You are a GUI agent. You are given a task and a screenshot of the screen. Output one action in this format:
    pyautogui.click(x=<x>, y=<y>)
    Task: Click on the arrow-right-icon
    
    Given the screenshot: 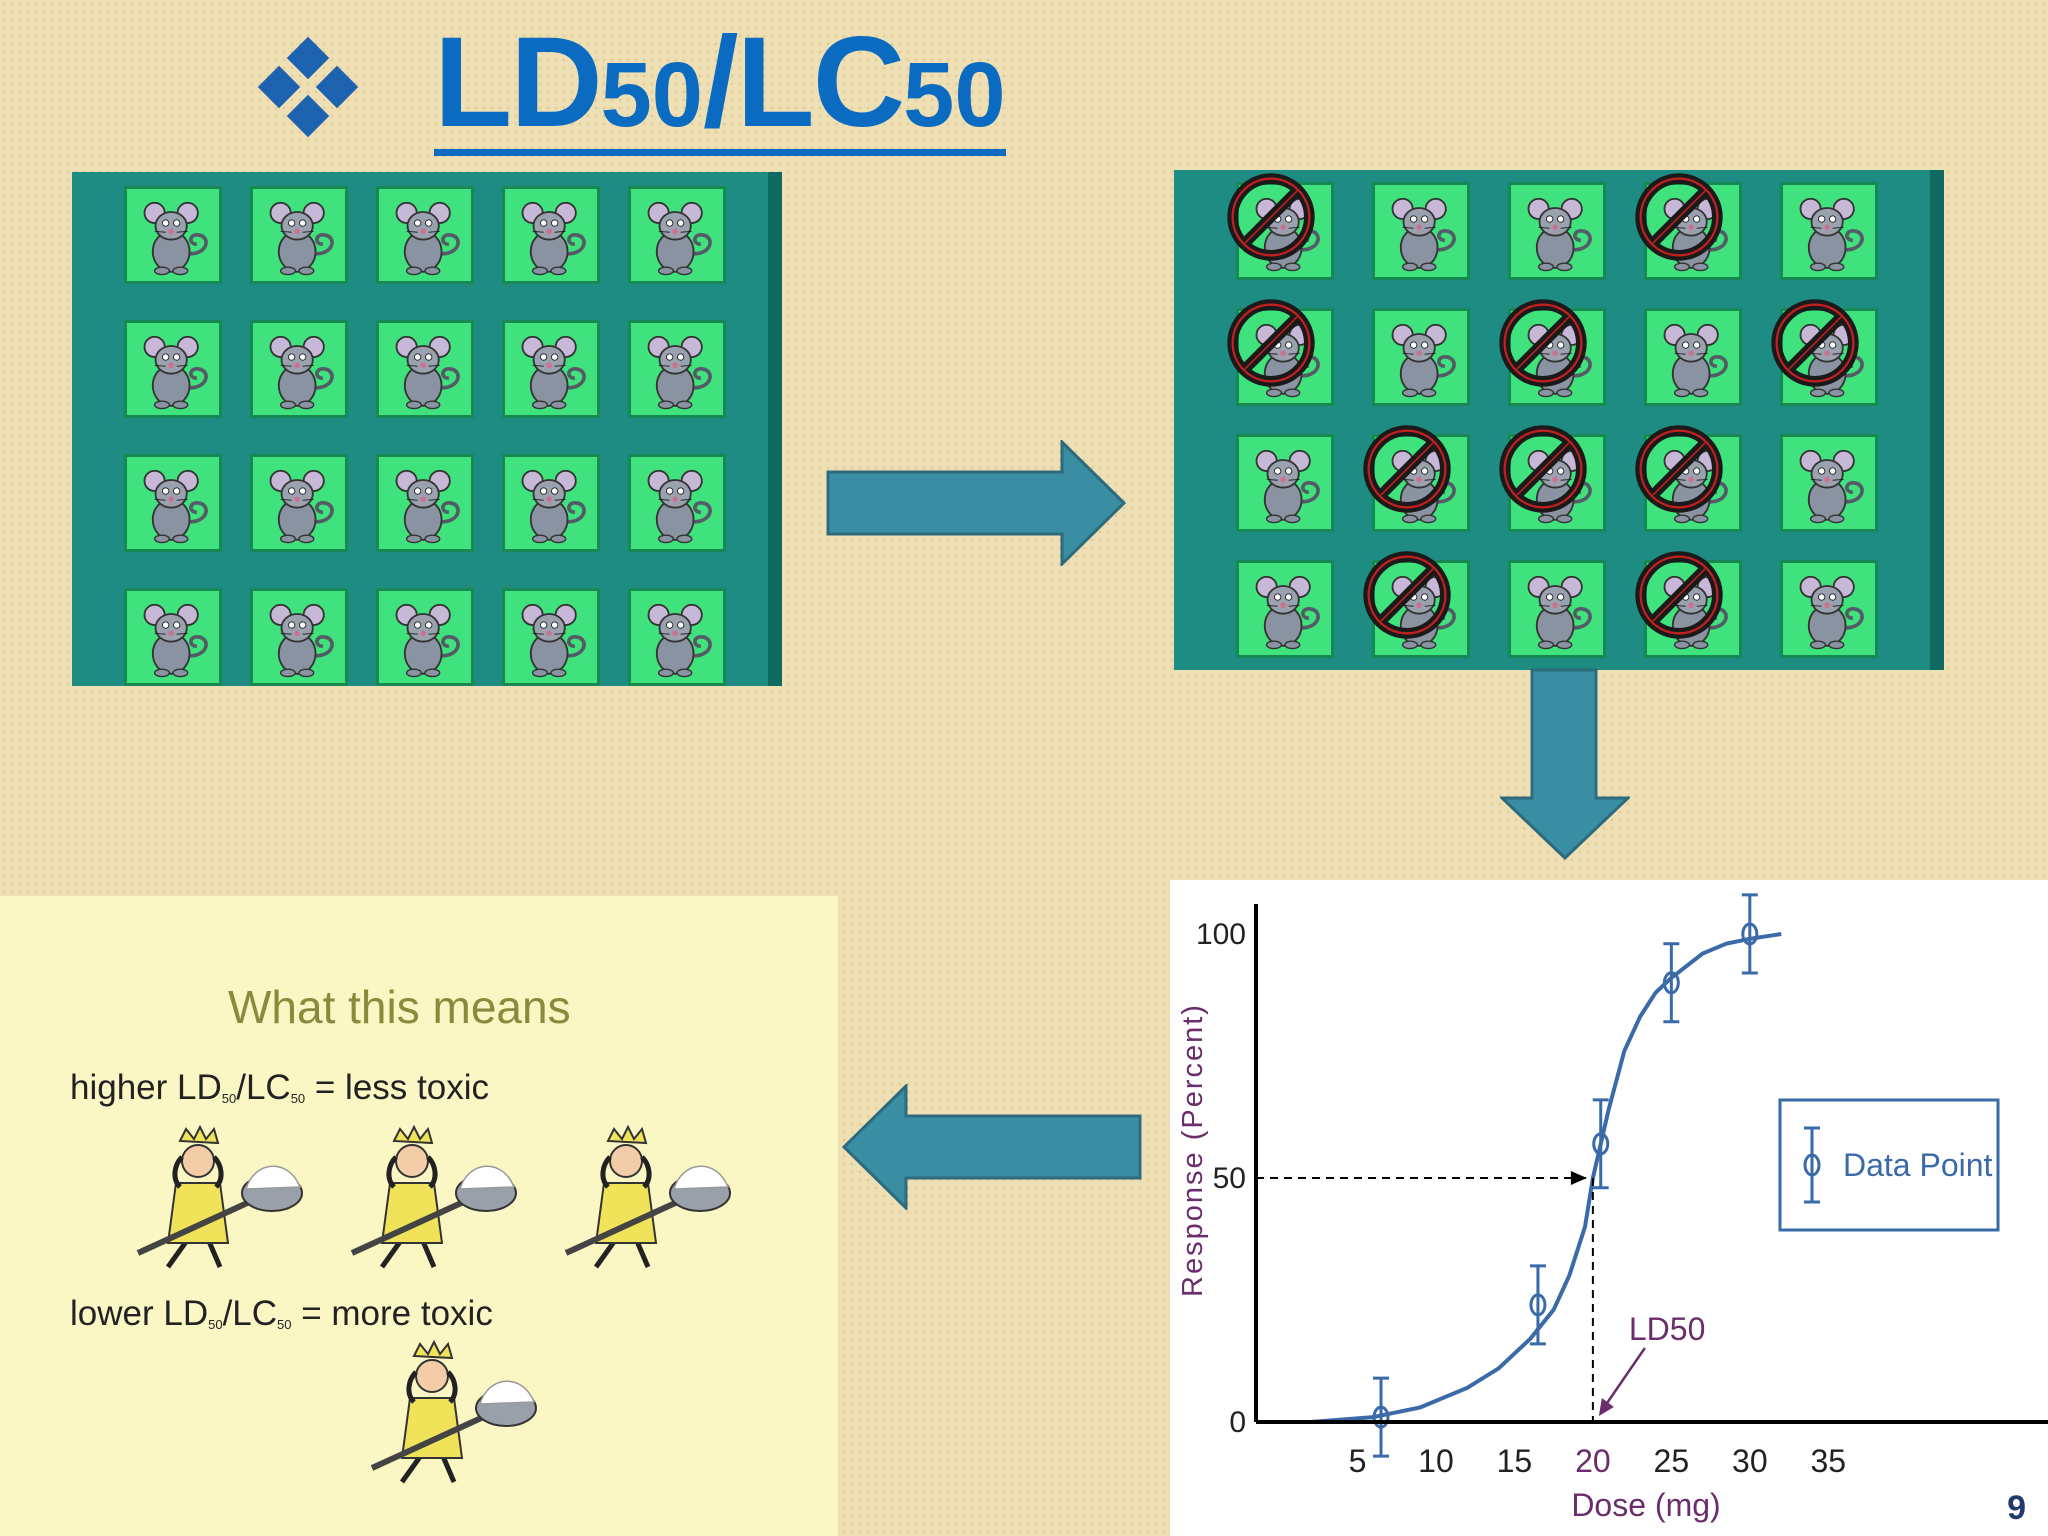 What is the action you would take?
    pyautogui.click(x=976, y=503)
    